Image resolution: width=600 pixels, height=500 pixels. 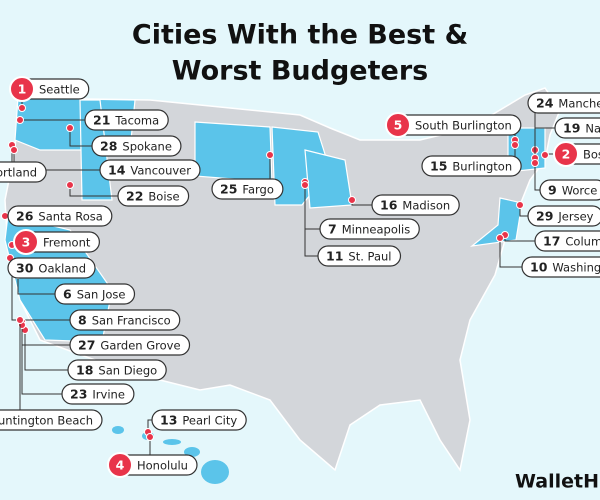 I want to click on rank: 13, so click(x=168, y=420).